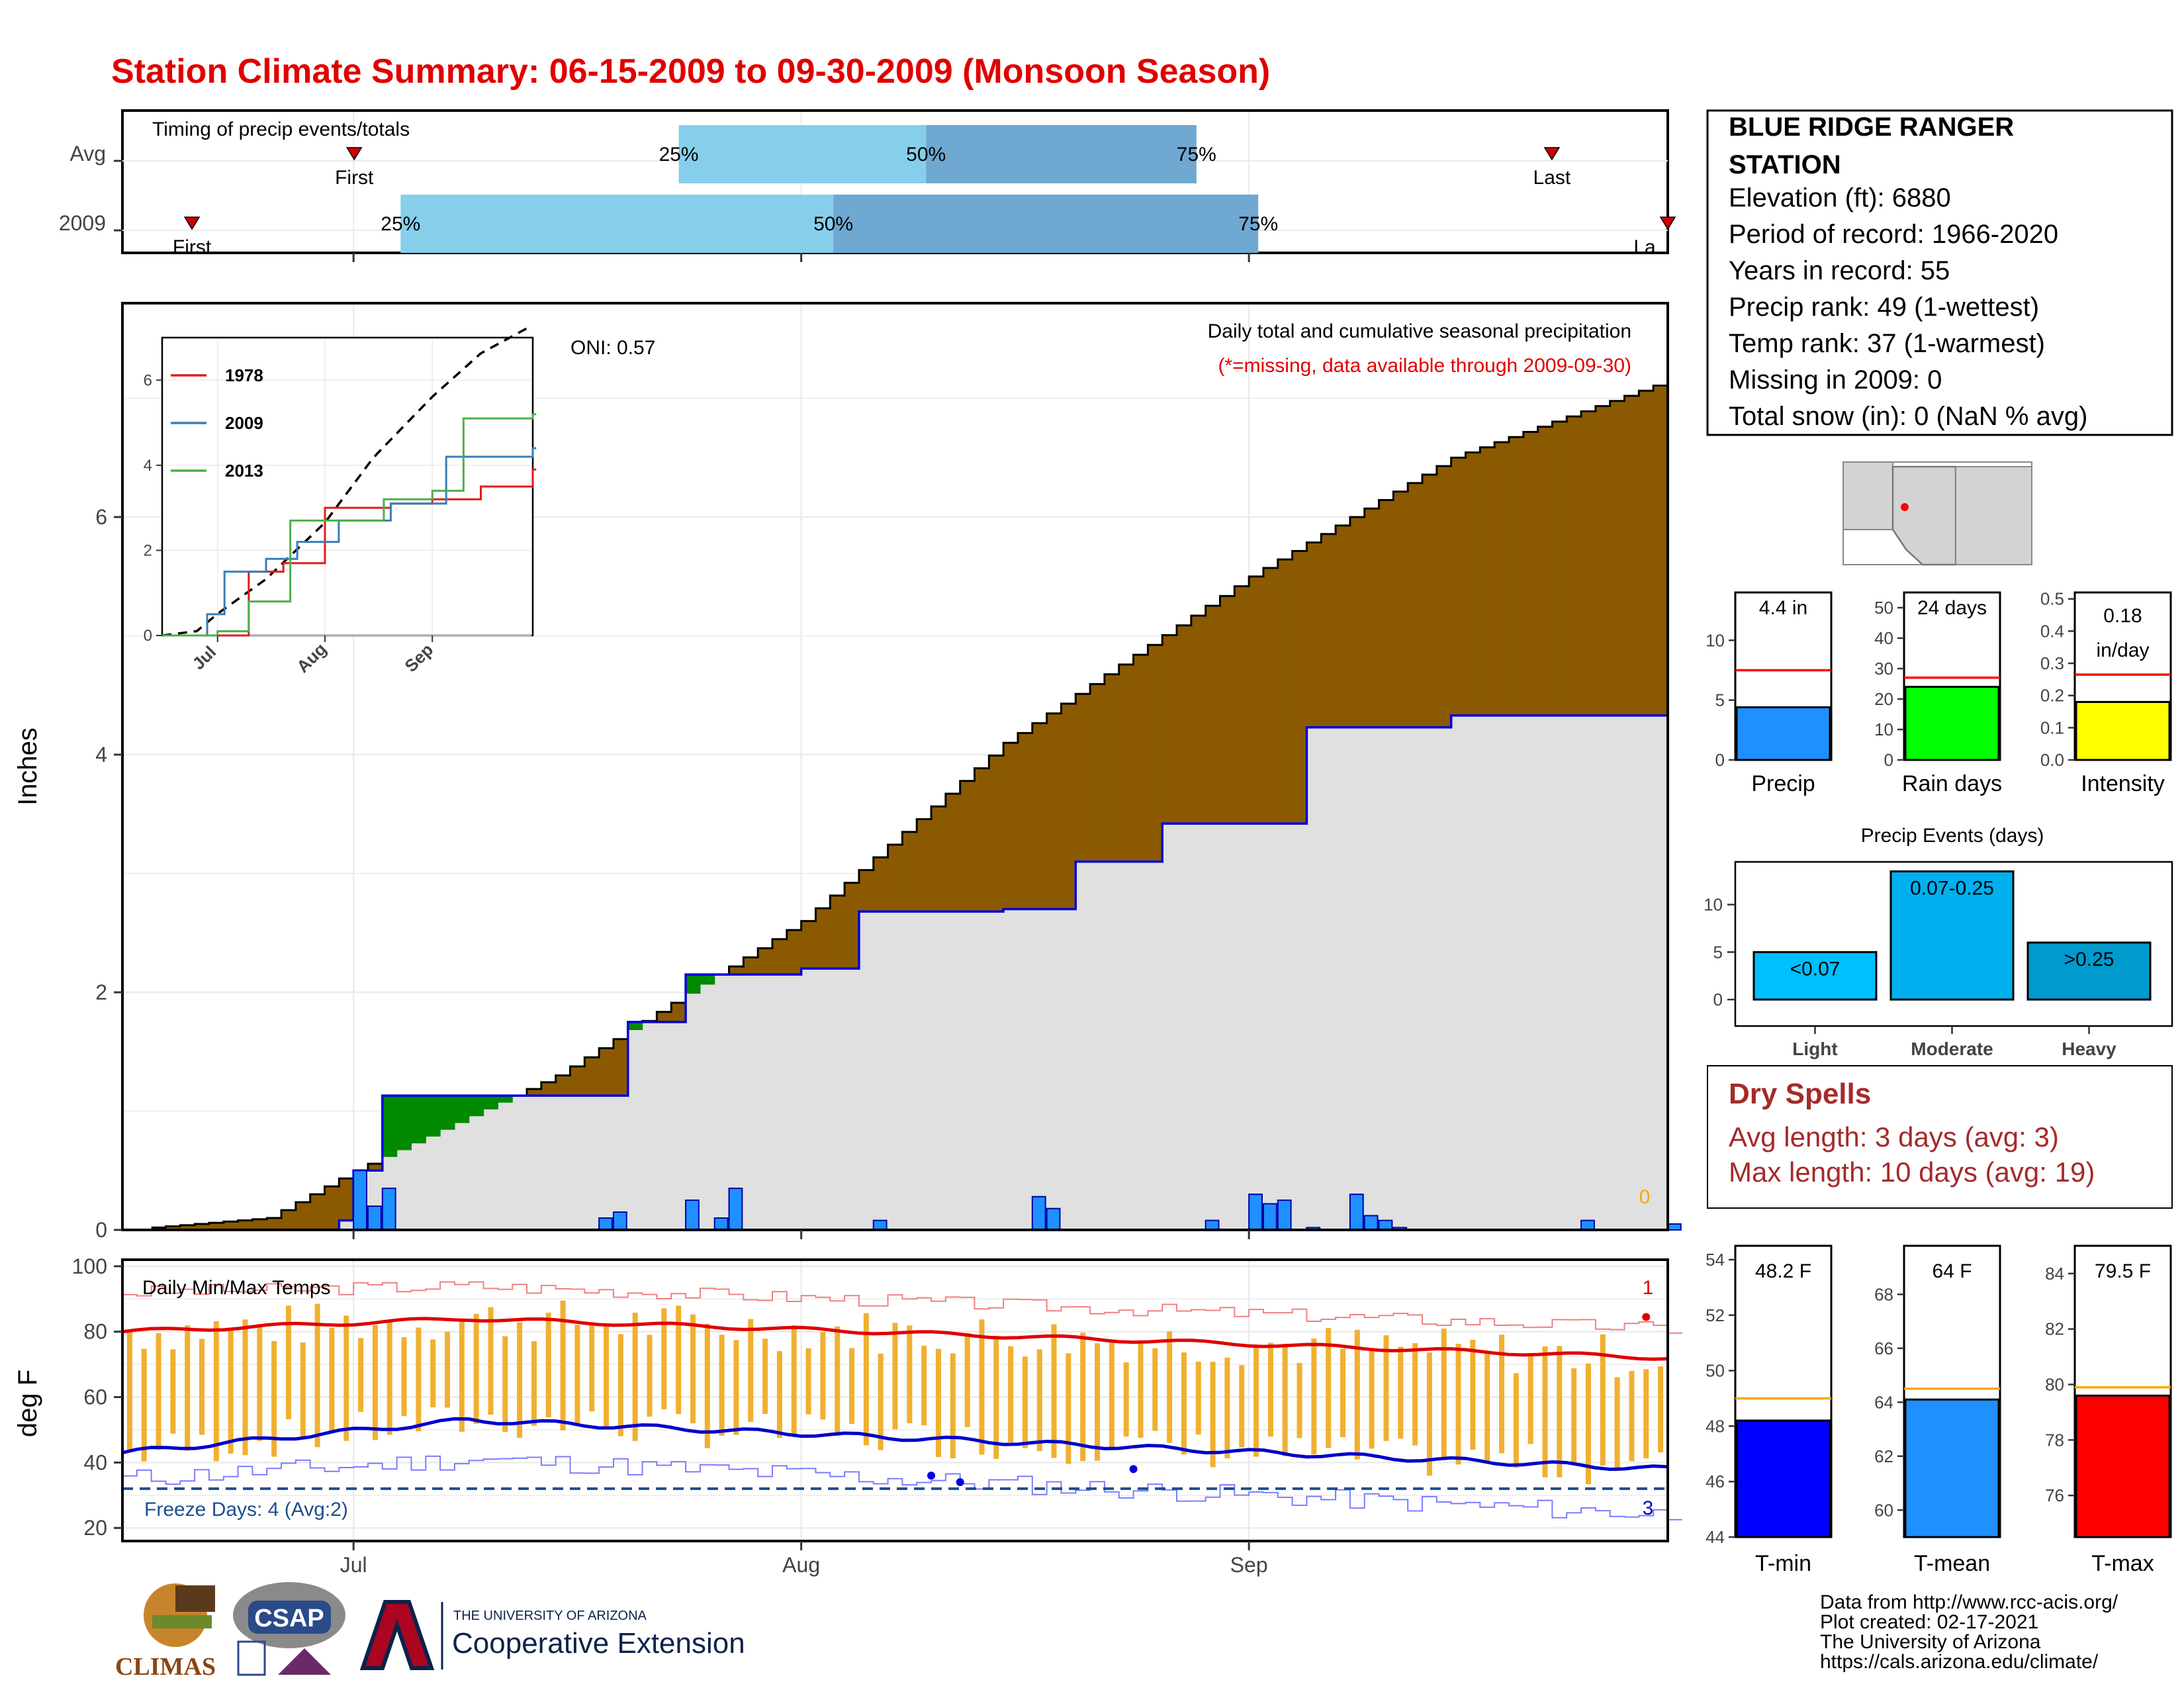 This screenshot has width=2184, height=1688. Describe the element at coordinates (349, 552) in the screenshot. I see `inset-line-1978` at that location.